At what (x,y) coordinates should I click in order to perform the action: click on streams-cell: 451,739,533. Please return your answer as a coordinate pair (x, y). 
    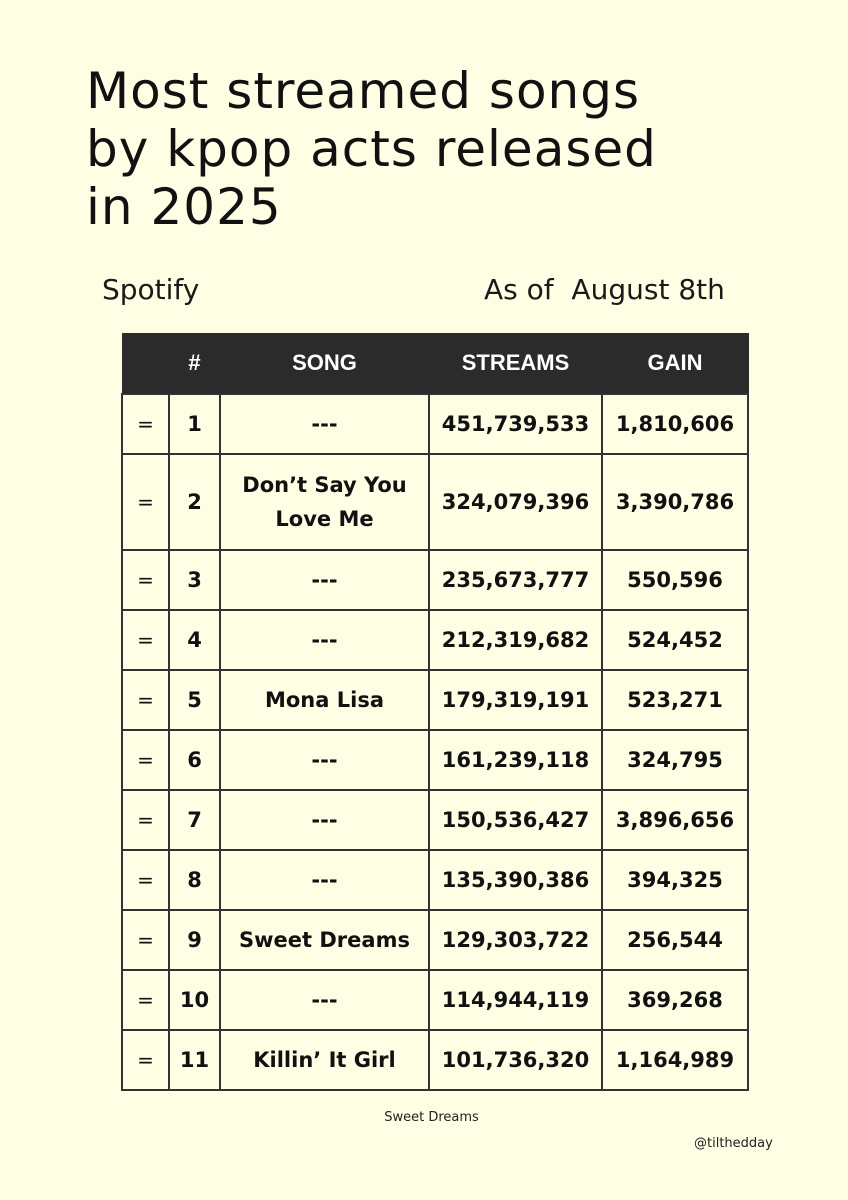
    Looking at the image, I should click on (515, 424).